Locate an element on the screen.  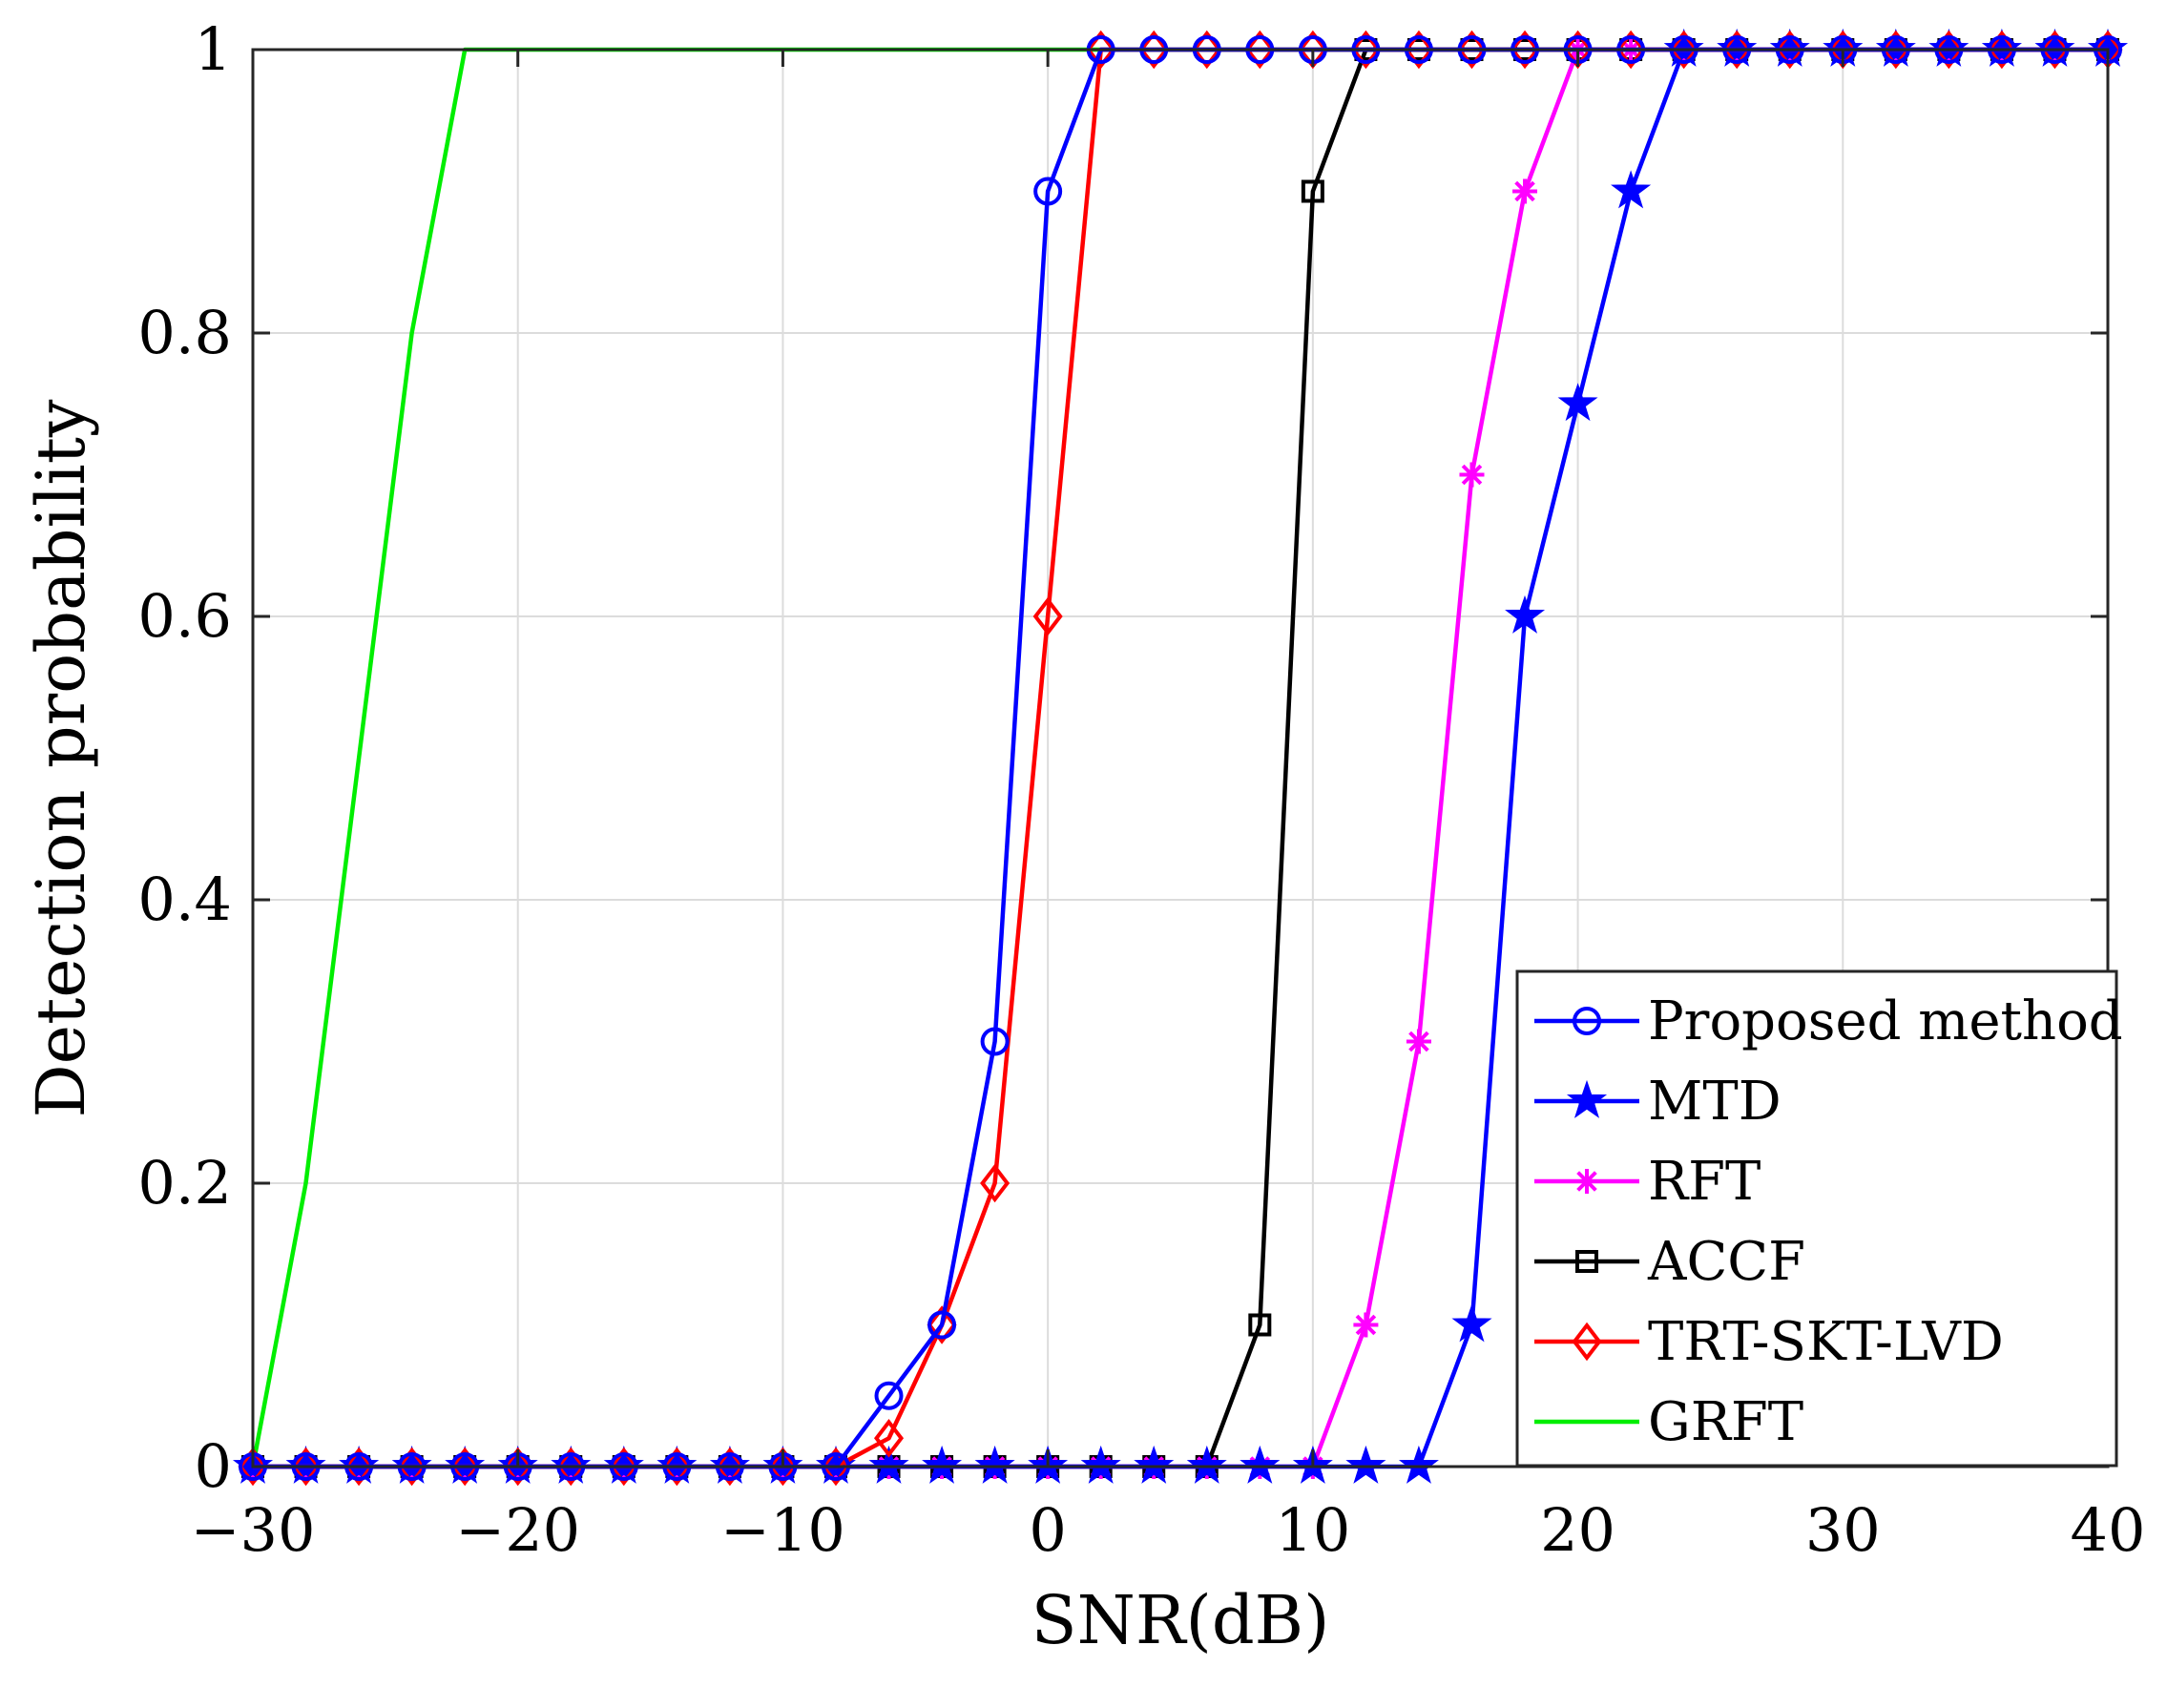
legend-item-accf: ACCF is located at coordinates (1669, 1262).